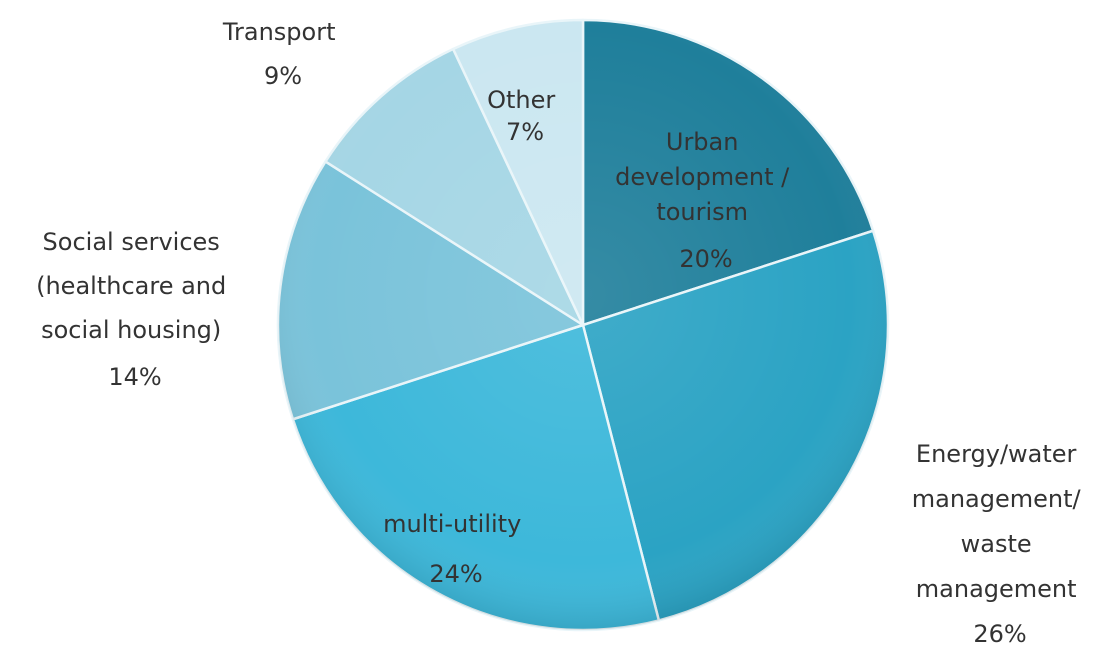 This screenshot has height=655, width=1116. What do you see at coordinates (525, 116) in the screenshot?
I see `slice-label-other: Other 7%` at bounding box center [525, 116].